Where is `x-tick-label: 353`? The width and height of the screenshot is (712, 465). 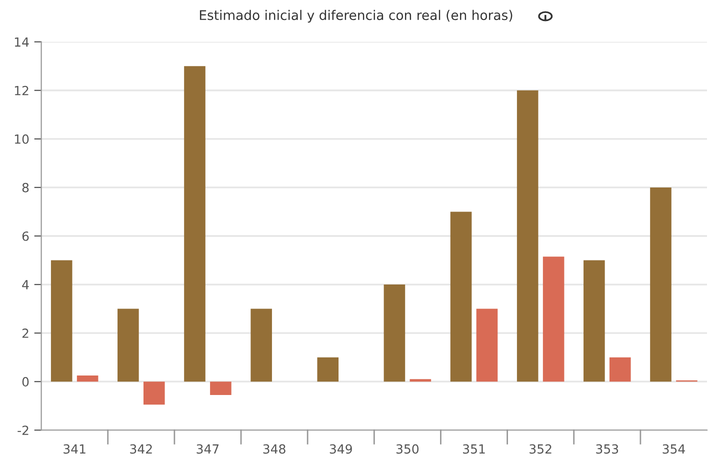
x-tick-label: 353 is located at coordinates (607, 449).